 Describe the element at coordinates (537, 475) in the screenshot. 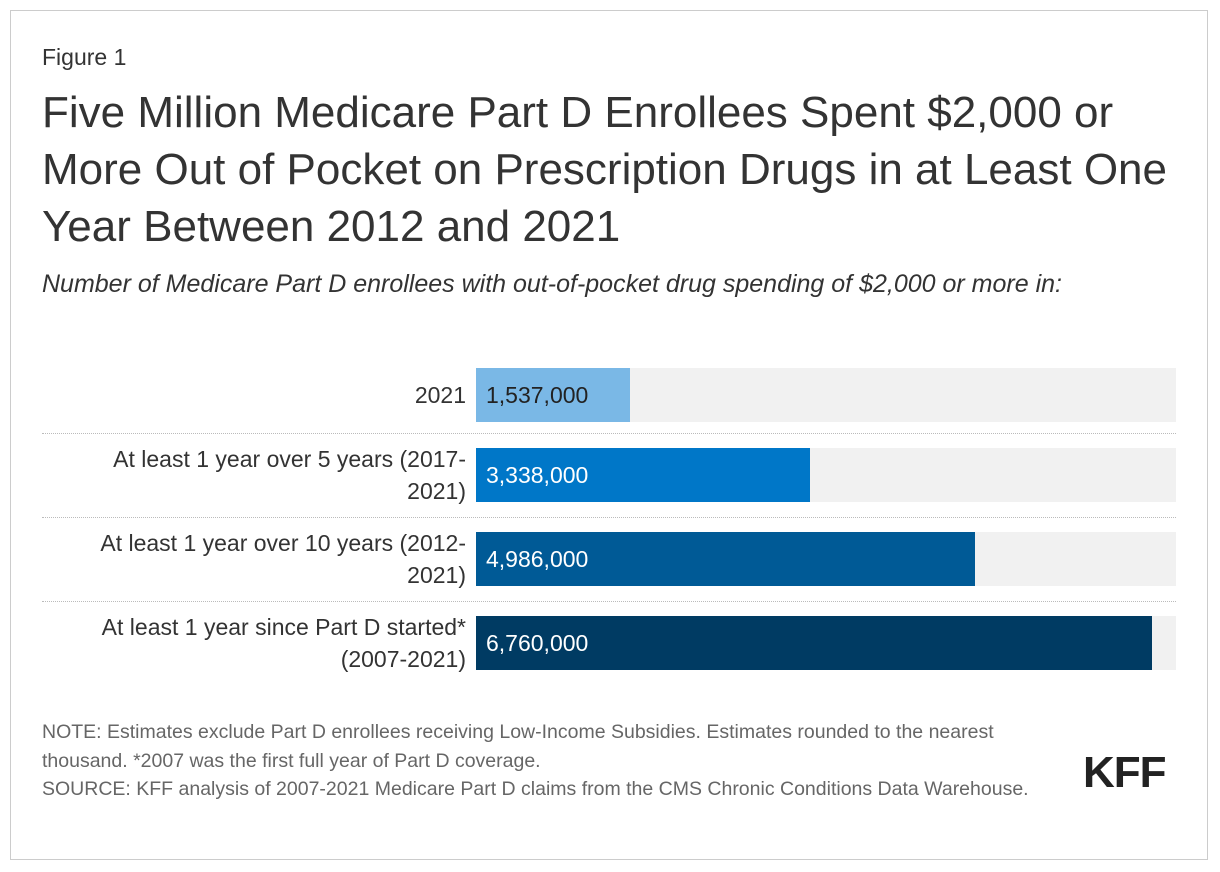

I see `data-label: 3,338,000` at that location.